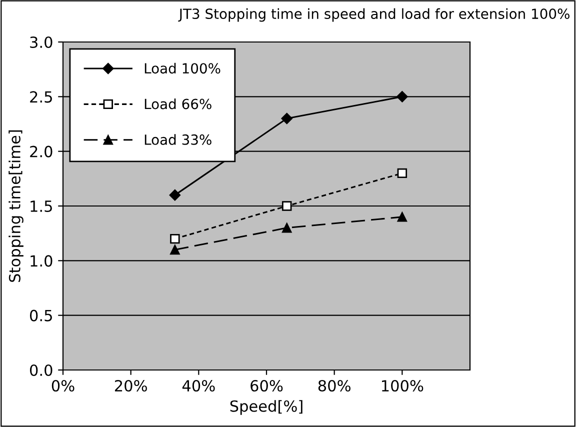 The width and height of the screenshot is (576, 427). Describe the element at coordinates (374, 15) in the screenshot. I see `chart-title: JT3 Stopping time in speed and load for extension 100%` at that location.